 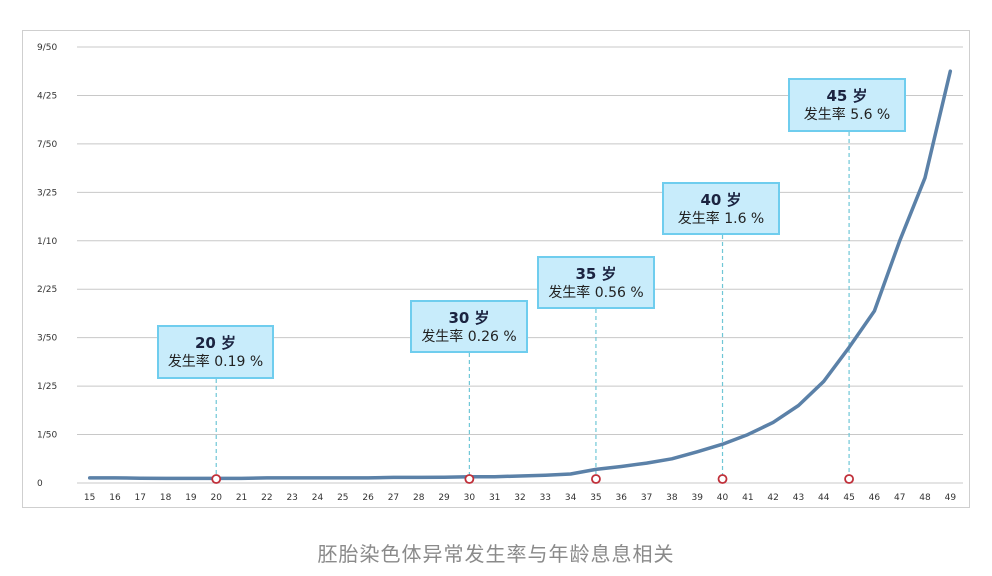 What do you see at coordinates (47, 242) in the screenshot?
I see `y-tick-label: 1/10` at bounding box center [47, 242].